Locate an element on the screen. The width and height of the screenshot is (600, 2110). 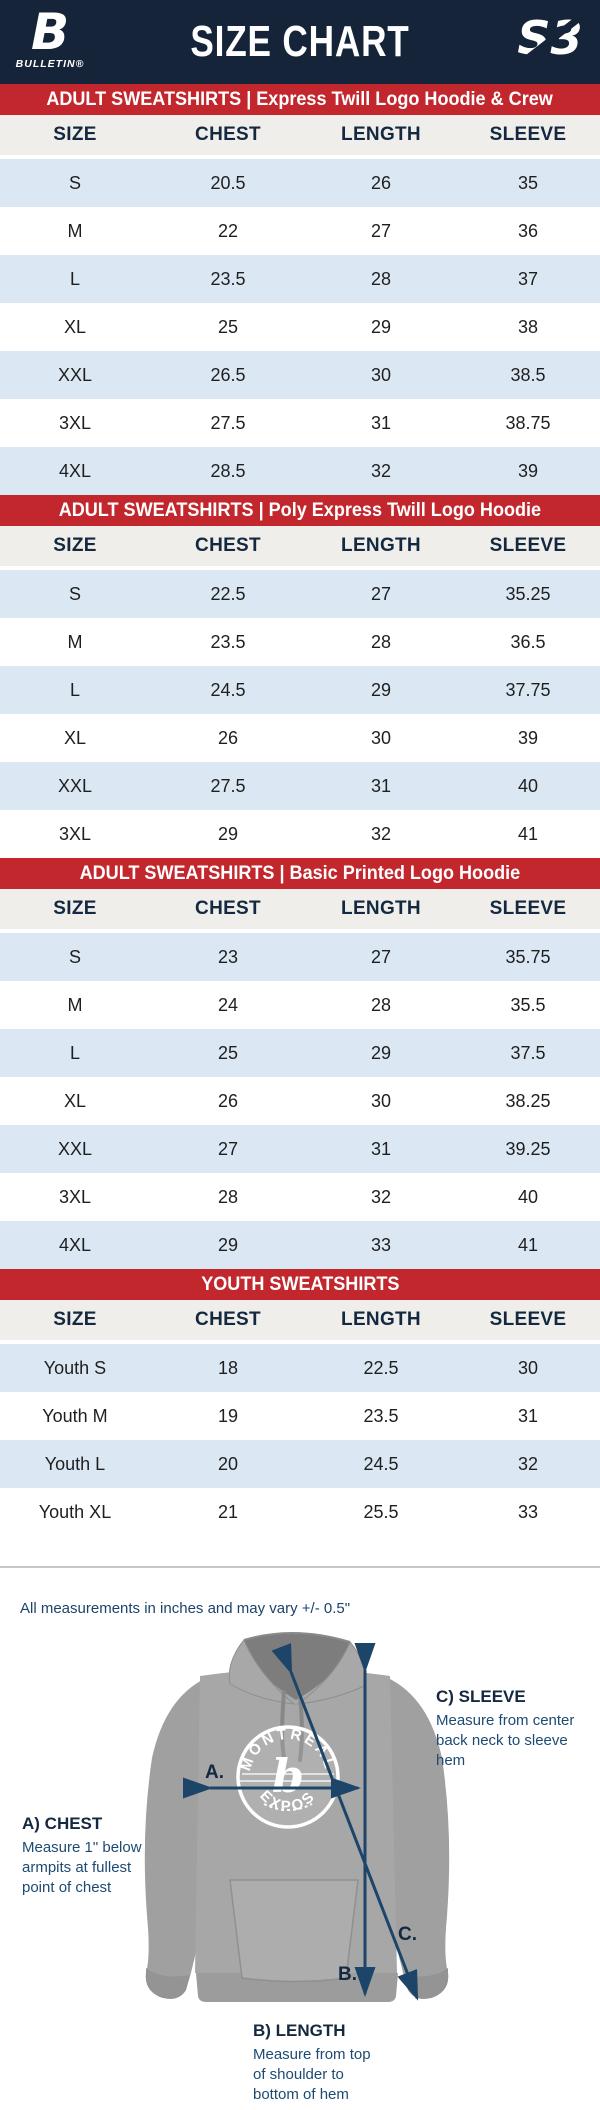
measure-cell: 24.5 is located at coordinates (228, 689).